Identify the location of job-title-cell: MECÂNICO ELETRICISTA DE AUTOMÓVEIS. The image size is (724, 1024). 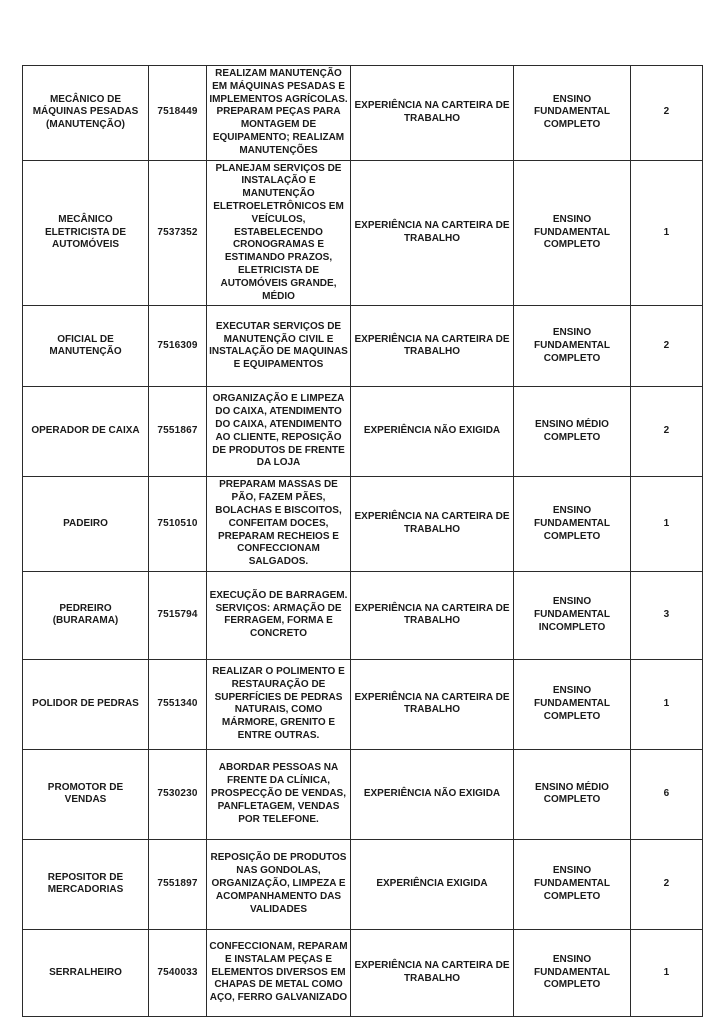
(85, 233).